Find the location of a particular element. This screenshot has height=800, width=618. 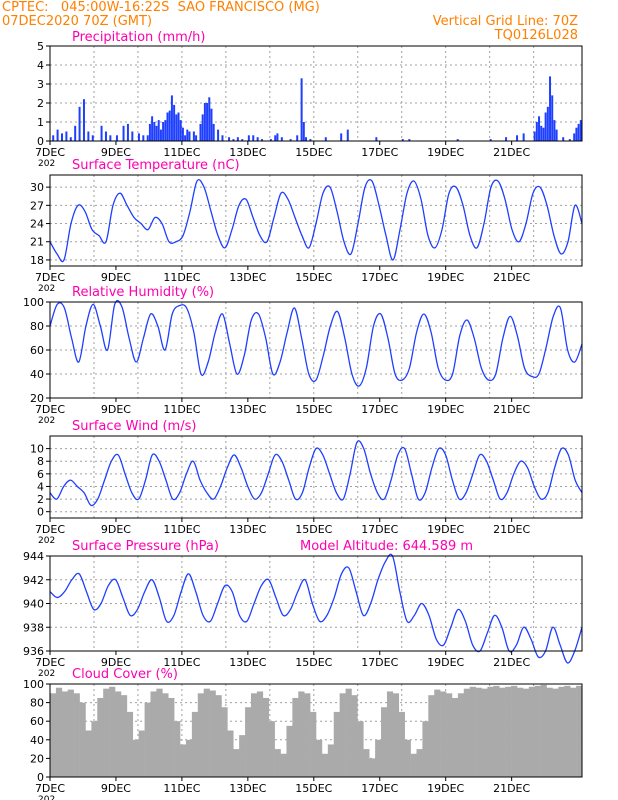

x-tick-label: 7DEC is located at coordinates (50, 409).